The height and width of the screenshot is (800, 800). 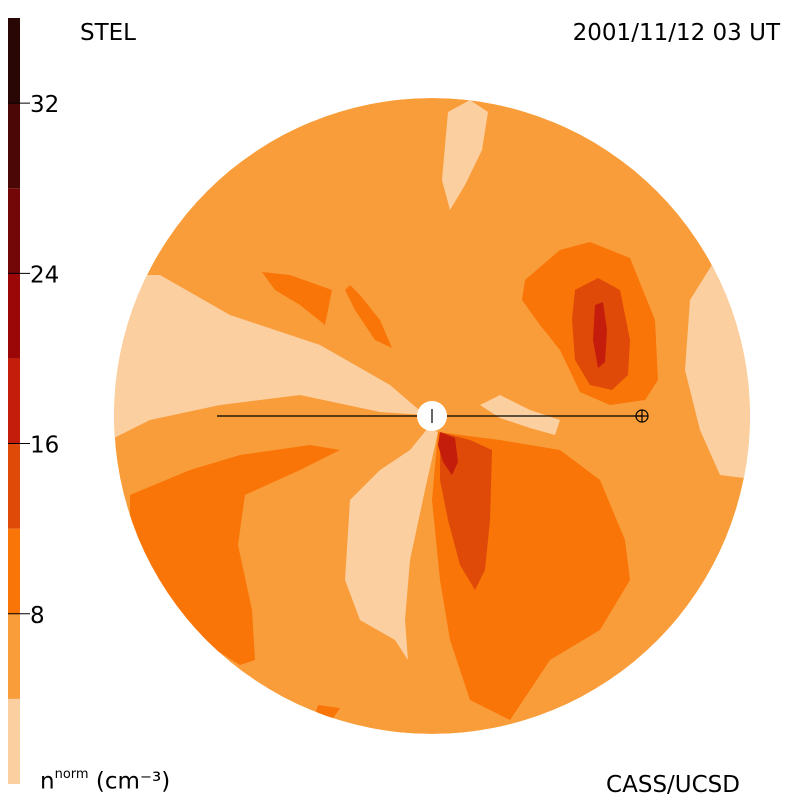 I want to click on unit-sup: norm, so click(x=71, y=774).